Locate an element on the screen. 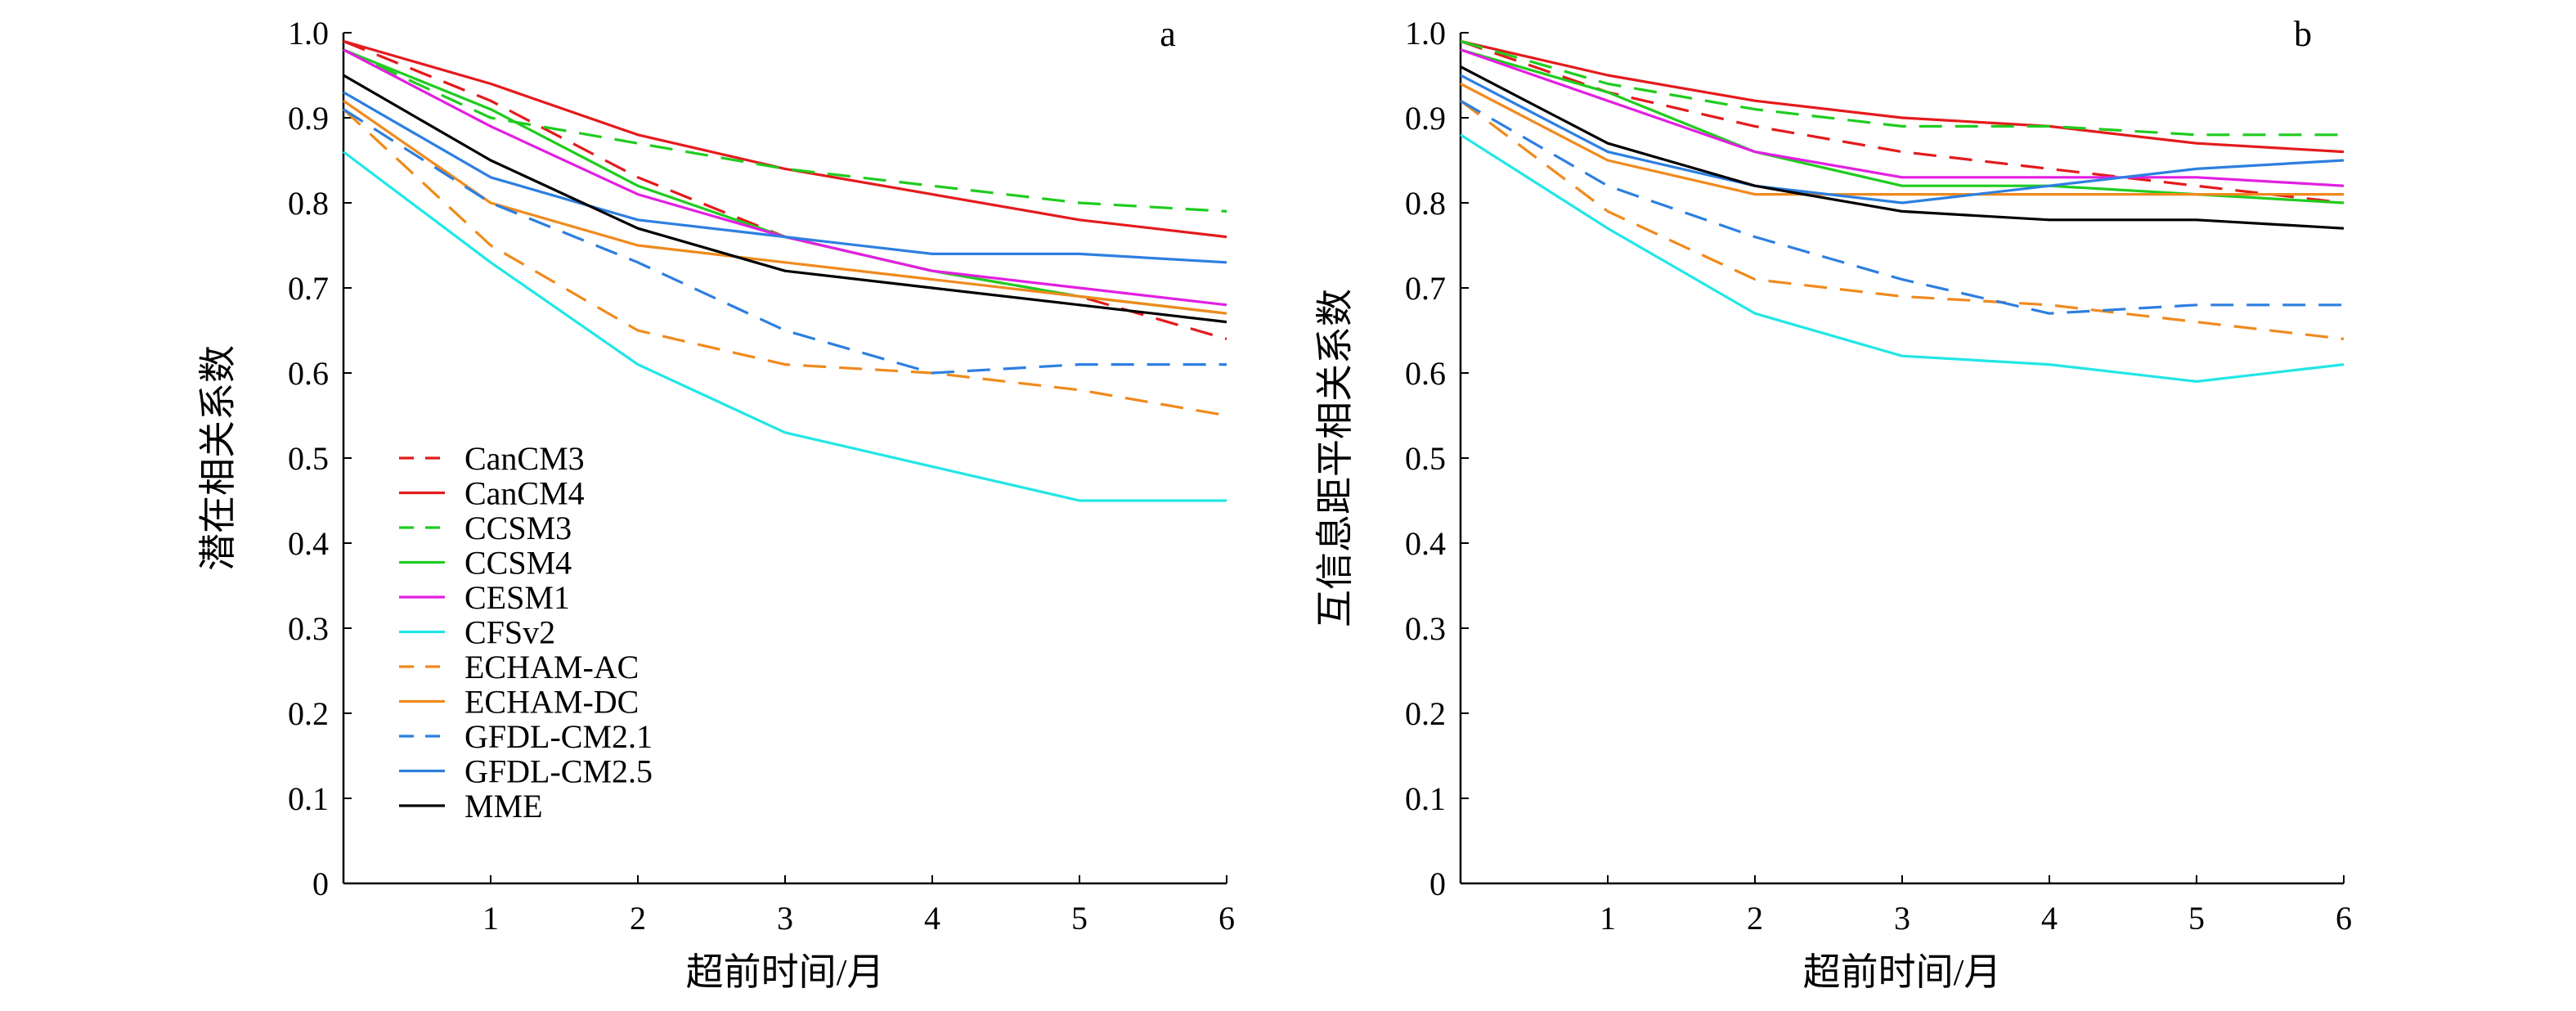  series-line-cancm3 is located at coordinates (785, 189).